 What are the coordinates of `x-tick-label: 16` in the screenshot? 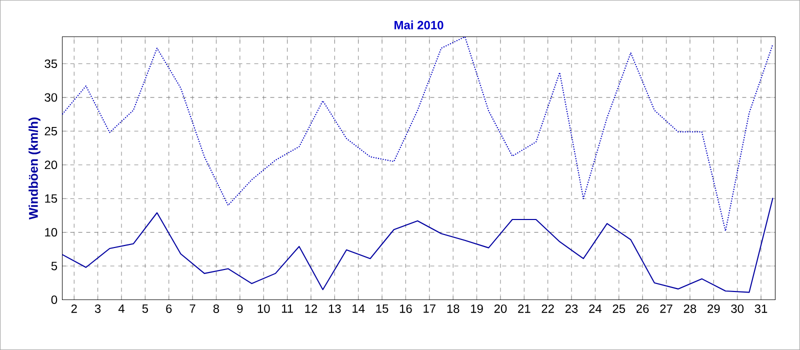 It's located at (406, 308).